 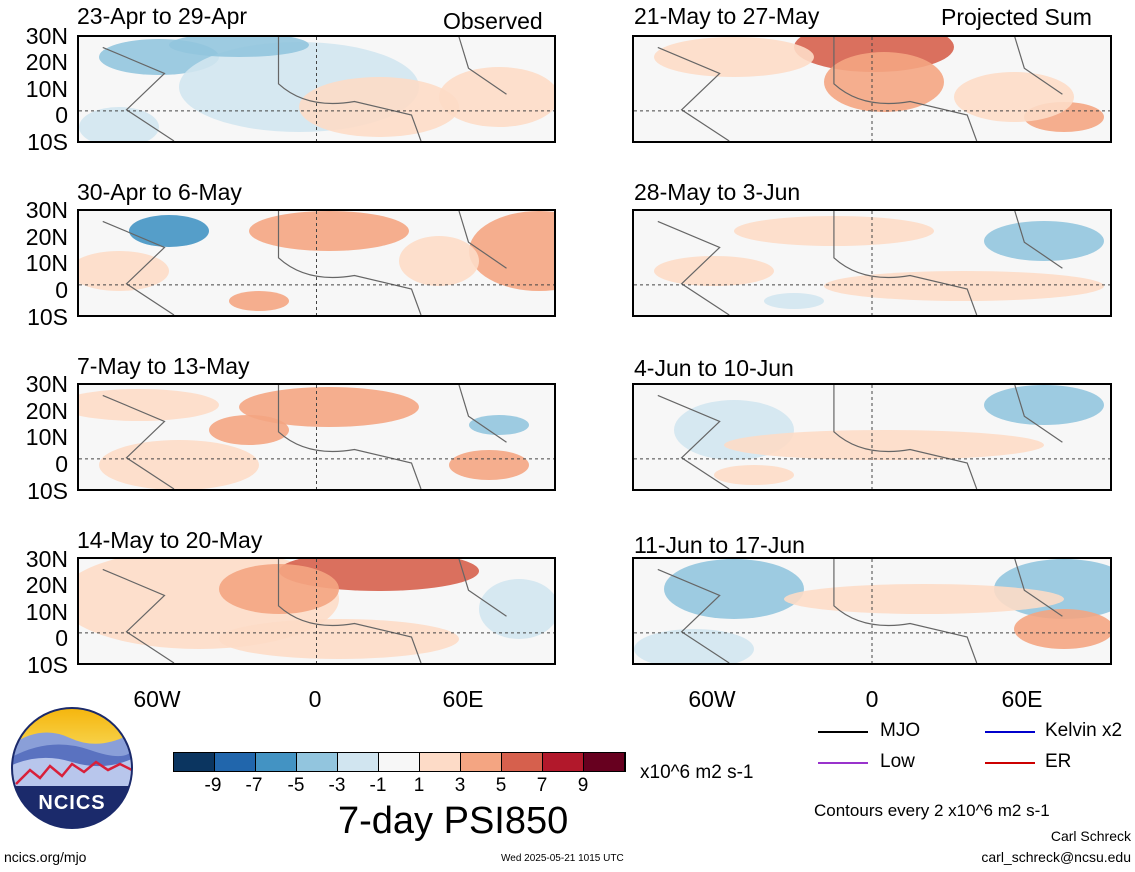 What do you see at coordinates (542, 785) in the screenshot?
I see `colorbar-tick-label: 7` at bounding box center [542, 785].